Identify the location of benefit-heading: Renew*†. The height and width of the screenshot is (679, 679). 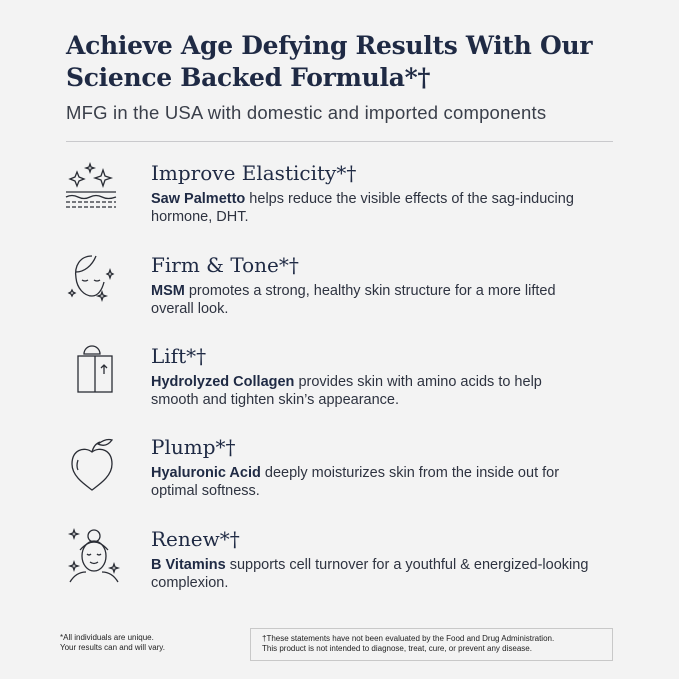
(195, 539).